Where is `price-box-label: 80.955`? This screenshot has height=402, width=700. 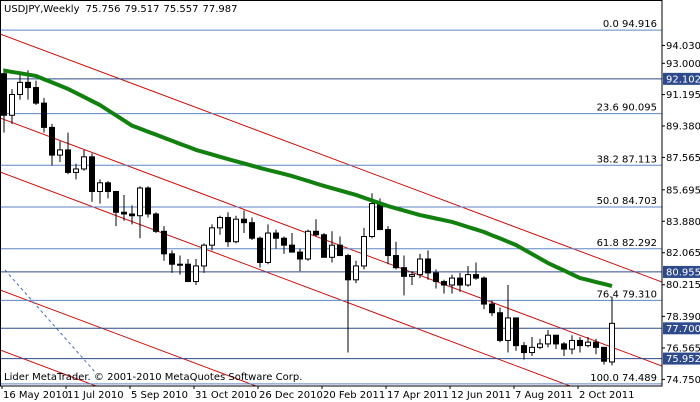 price-box-label: 80.955 is located at coordinates (683, 272).